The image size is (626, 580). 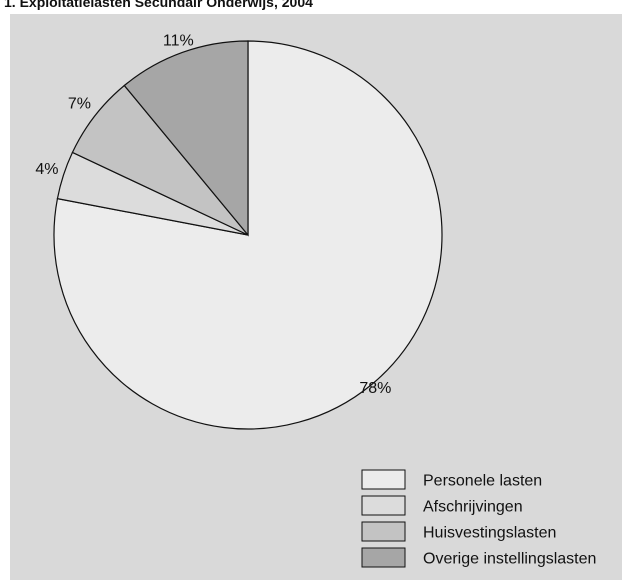 I want to click on legend-label-afschrijvingen: Afschrijvingen, so click(x=473, y=507).